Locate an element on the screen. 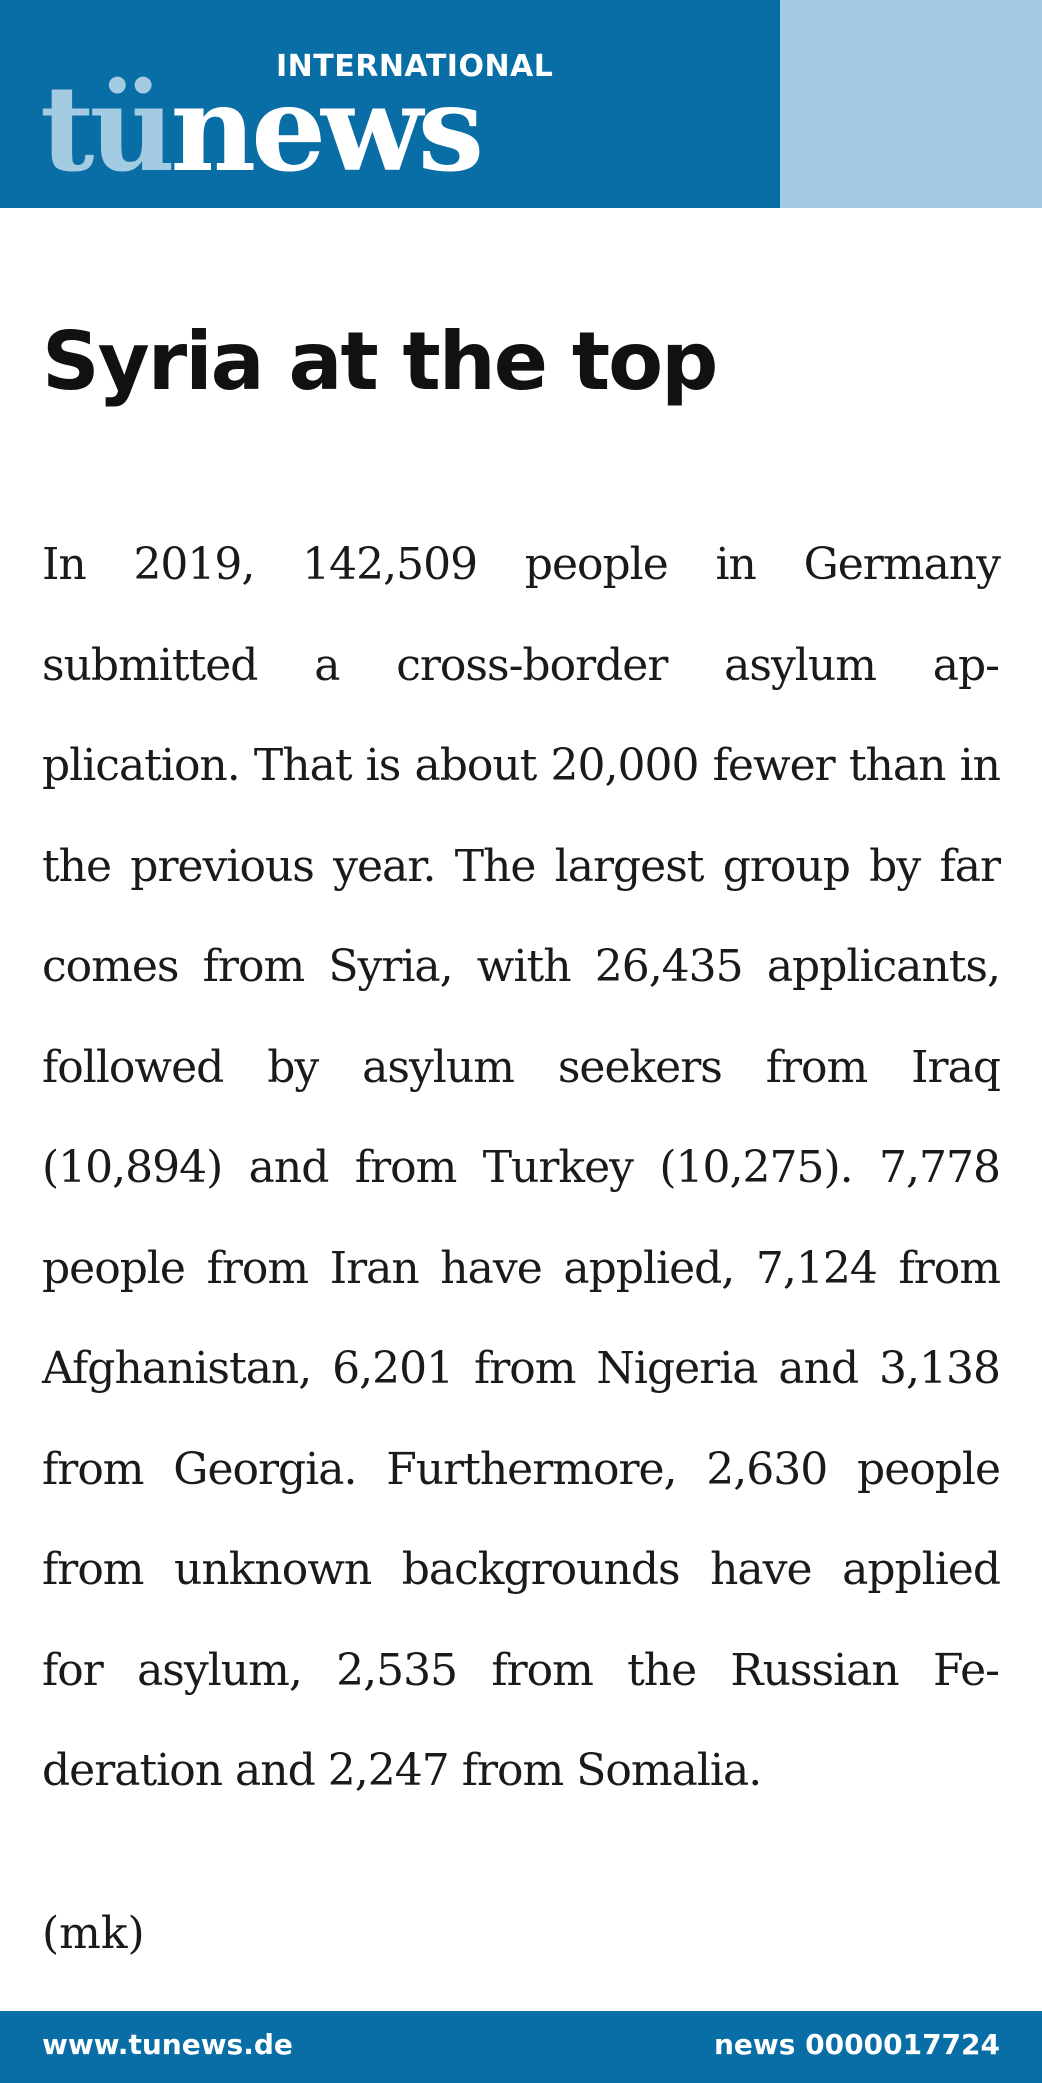  logo-tu: tü is located at coordinates (107, 128).